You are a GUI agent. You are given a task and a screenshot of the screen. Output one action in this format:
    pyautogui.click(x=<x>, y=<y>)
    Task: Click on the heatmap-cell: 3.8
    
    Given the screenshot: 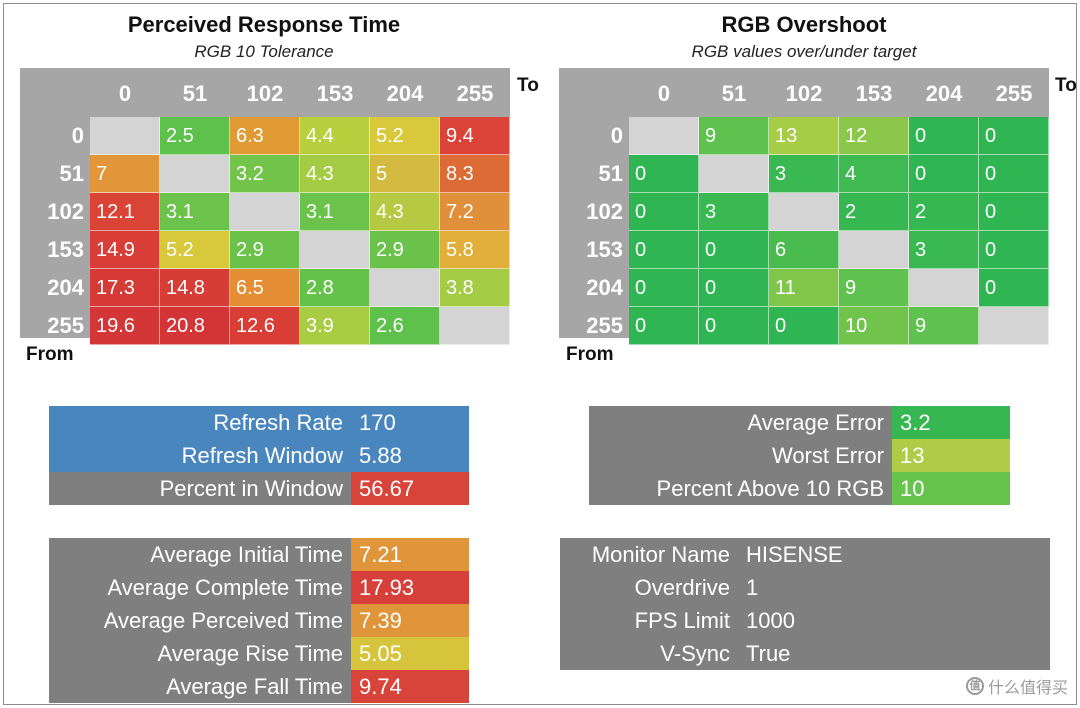 What is the action you would take?
    pyautogui.click(x=475, y=288)
    